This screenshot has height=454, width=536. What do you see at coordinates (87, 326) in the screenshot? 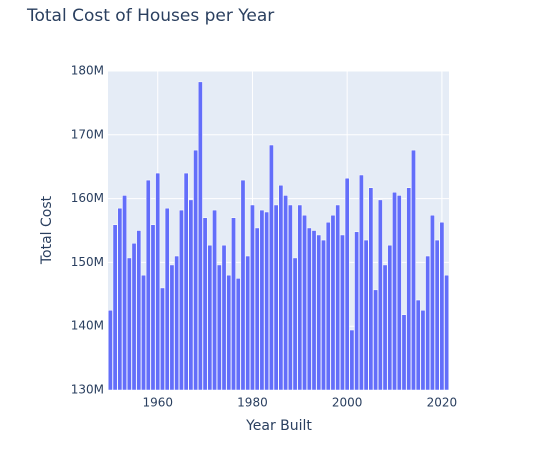
I see `y-tick-label: 140M` at bounding box center [87, 326].